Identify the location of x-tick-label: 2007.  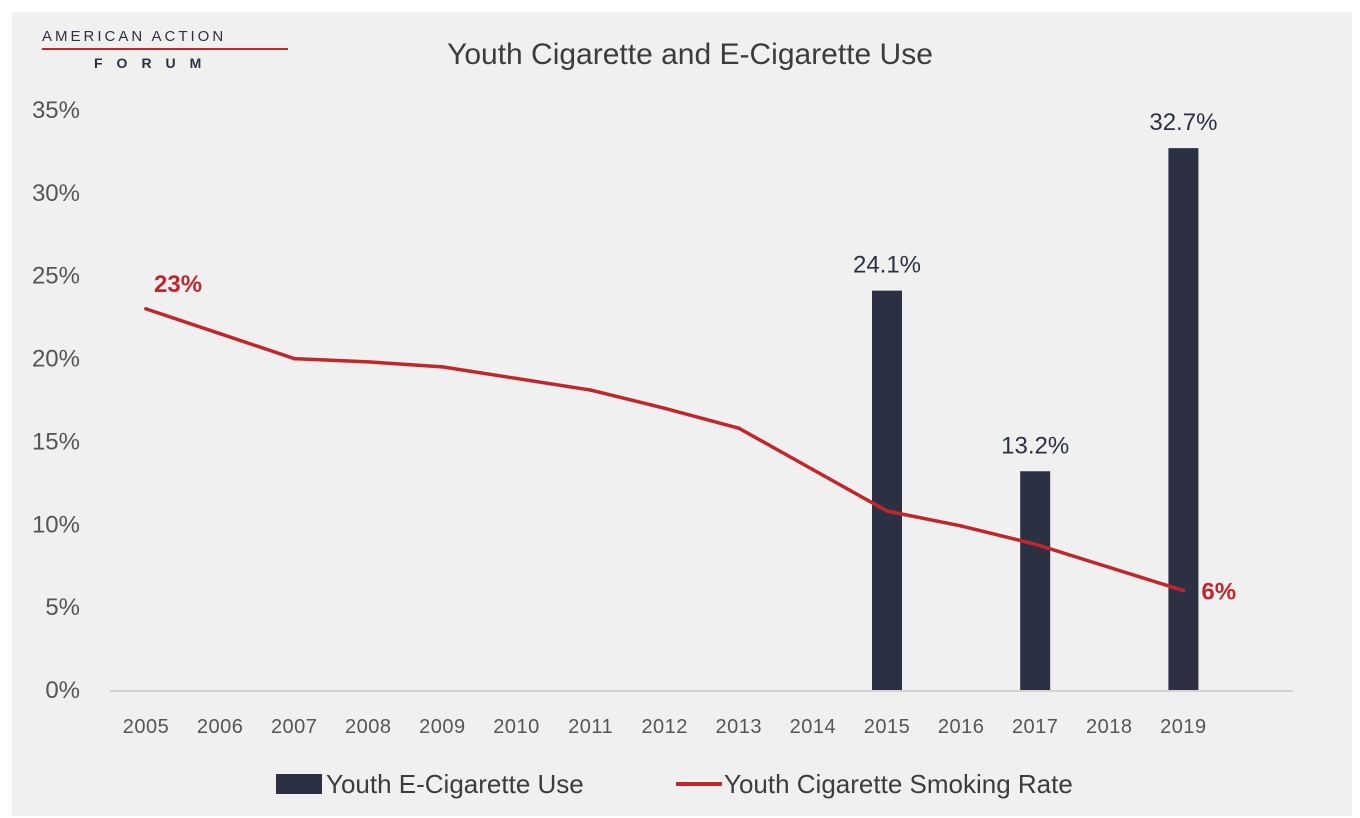
(294, 727).